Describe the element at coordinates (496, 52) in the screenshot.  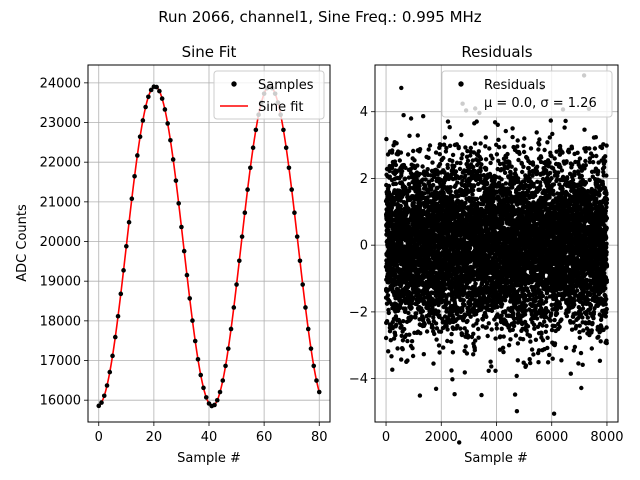
I see `residuals-title: Residuals` at that location.